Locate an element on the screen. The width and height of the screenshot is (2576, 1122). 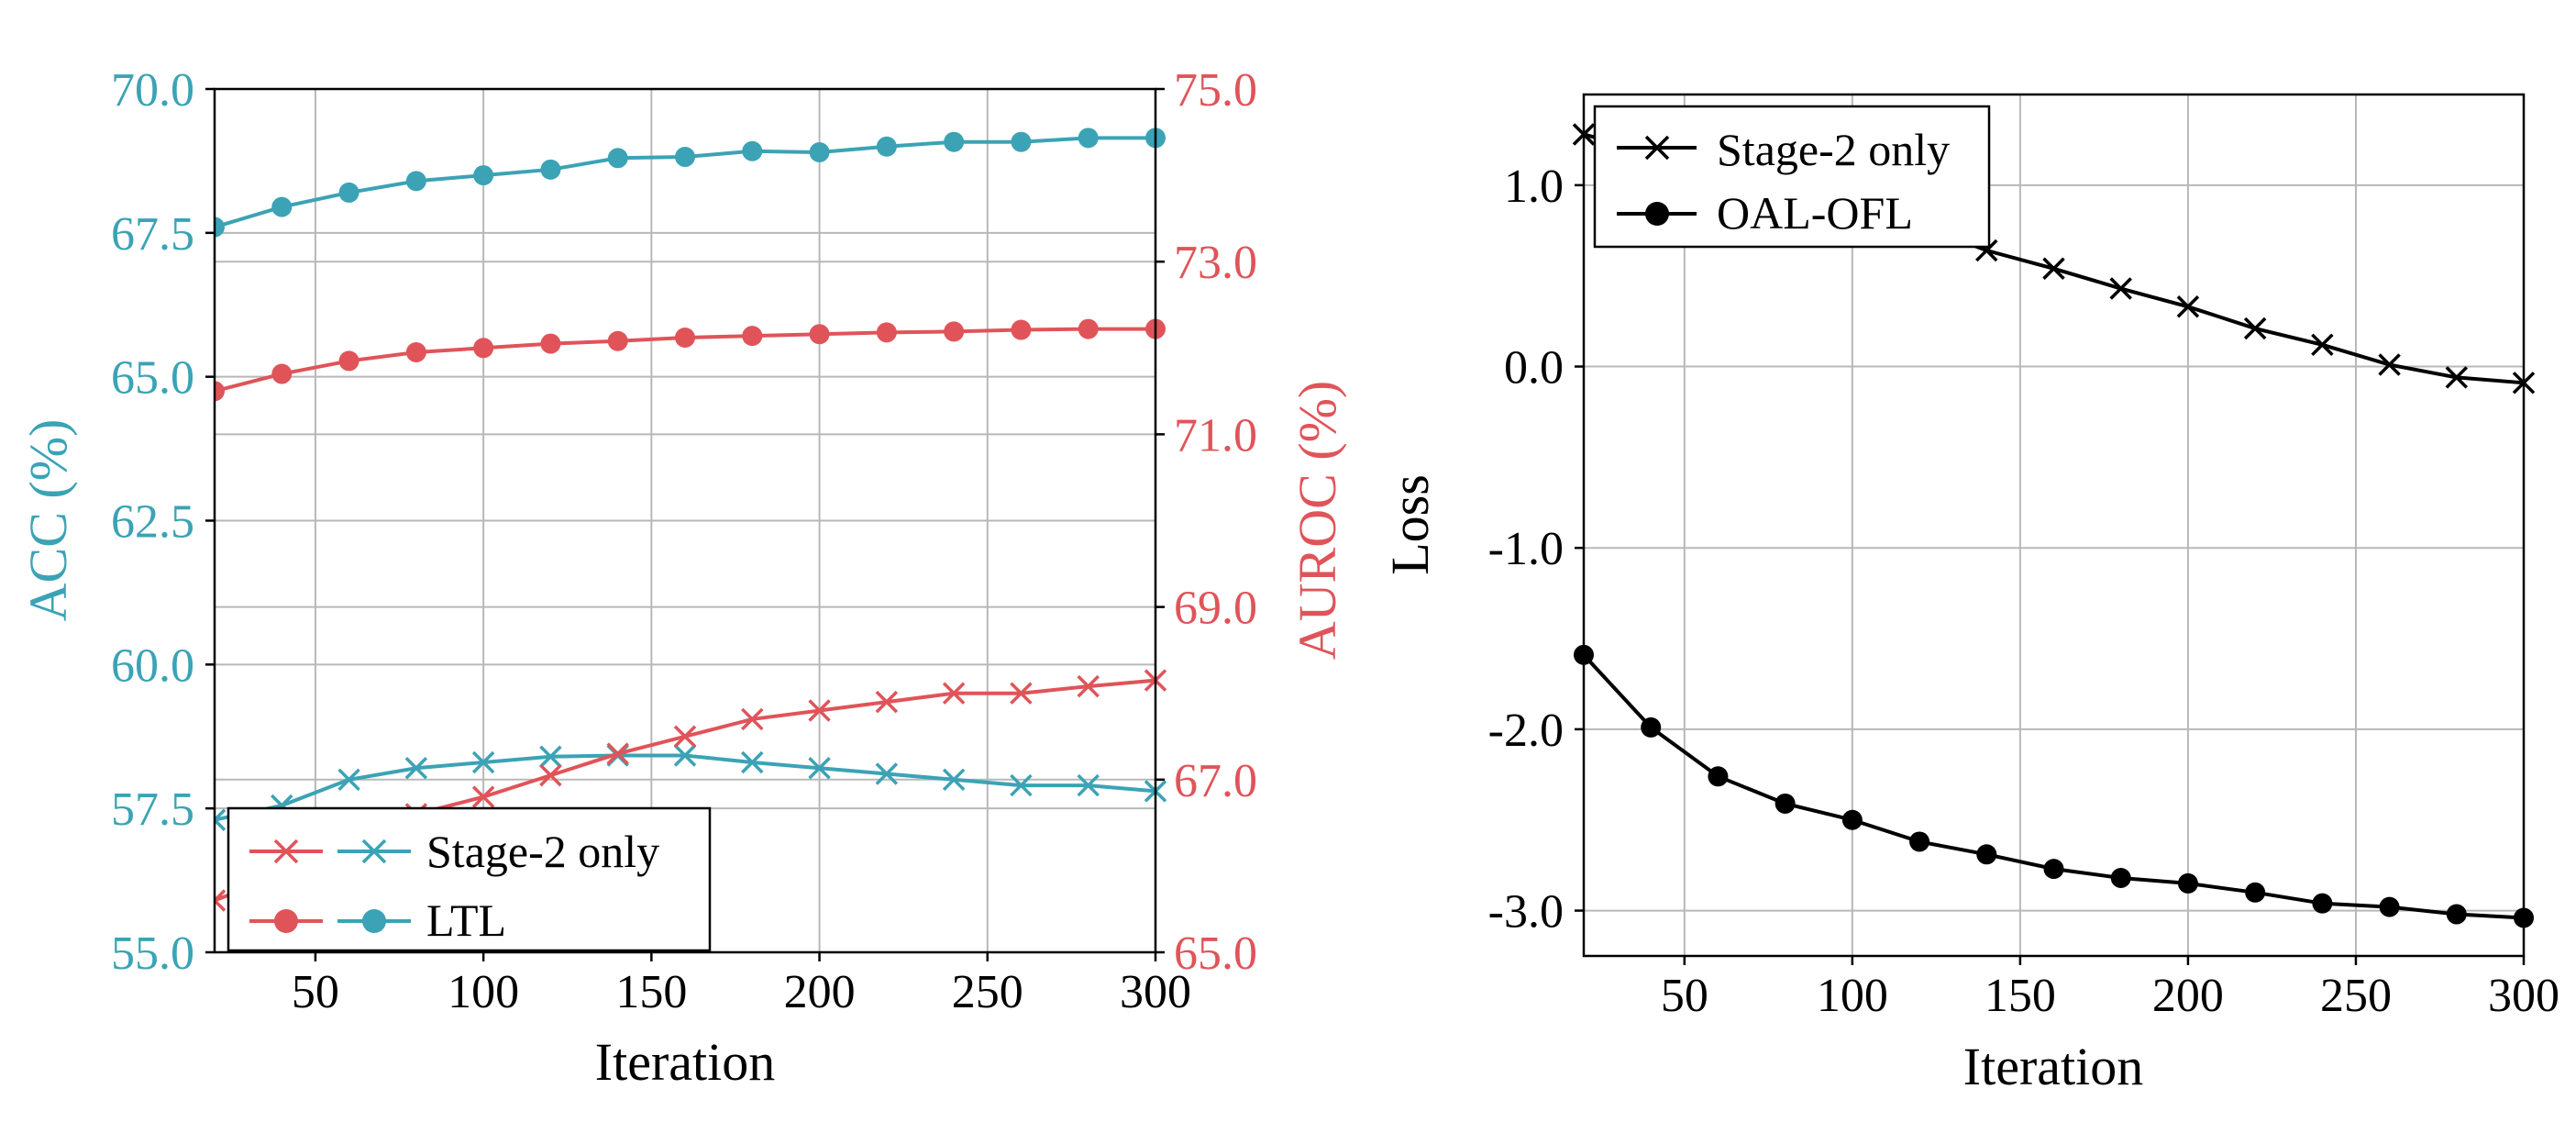
left-ytick-label: 65.0 is located at coordinates (152, 379).